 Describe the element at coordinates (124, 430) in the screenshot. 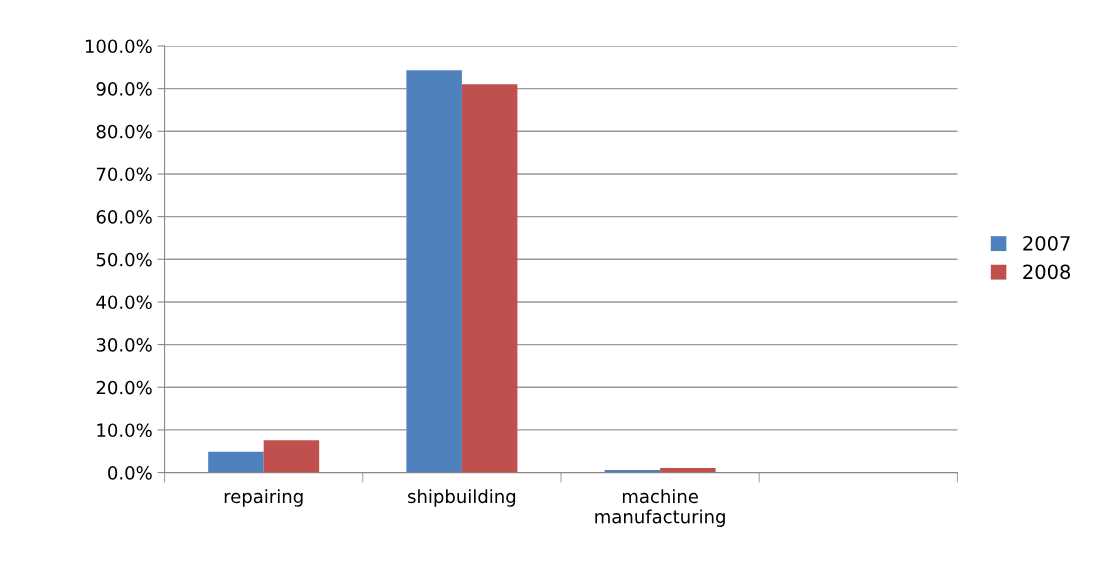

I see `y-tick-label: 10.0%` at that location.